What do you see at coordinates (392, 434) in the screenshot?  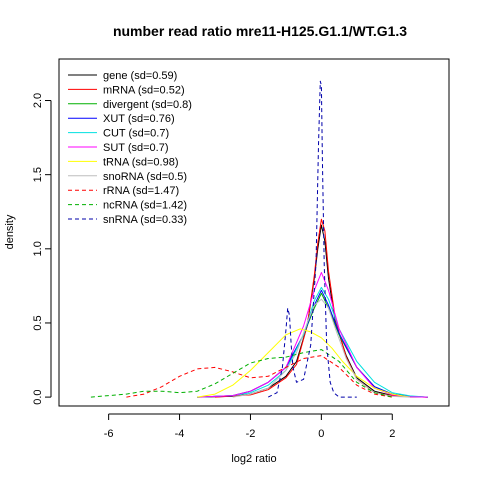 I see `x-tick-label: 2` at bounding box center [392, 434].